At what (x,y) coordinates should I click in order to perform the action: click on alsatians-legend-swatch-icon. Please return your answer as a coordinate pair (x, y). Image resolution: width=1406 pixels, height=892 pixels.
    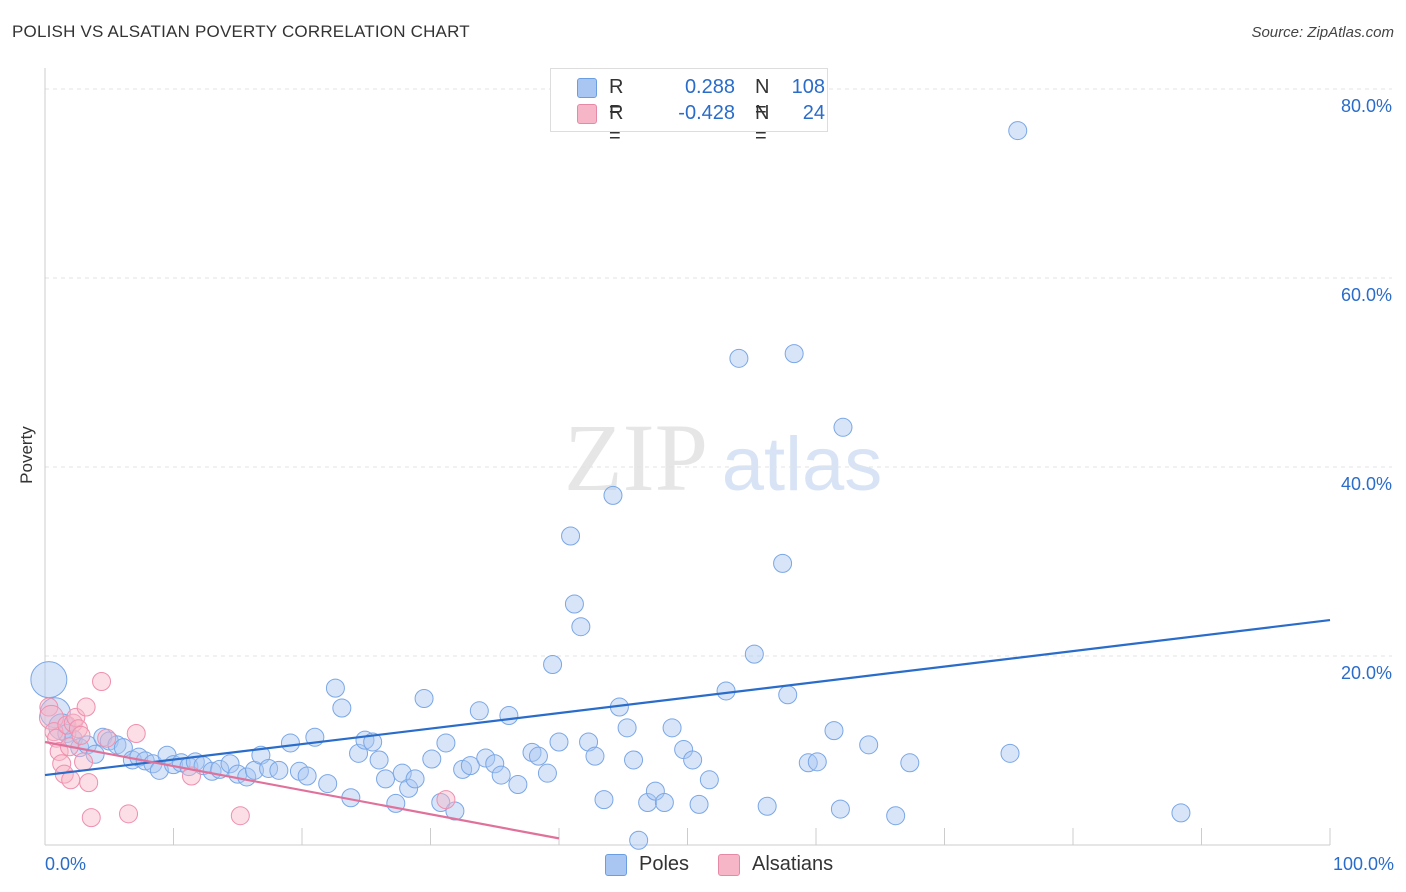
    Looking at the image, I should click on (729, 865).